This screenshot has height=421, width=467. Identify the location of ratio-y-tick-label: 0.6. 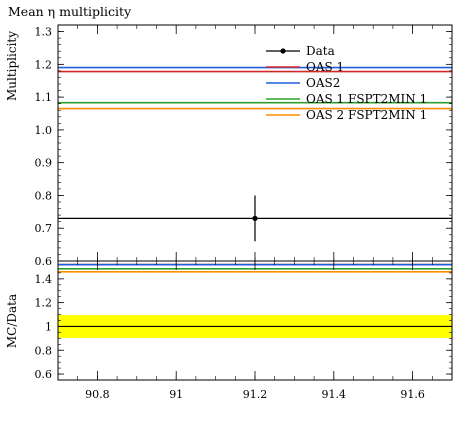
(44, 374).